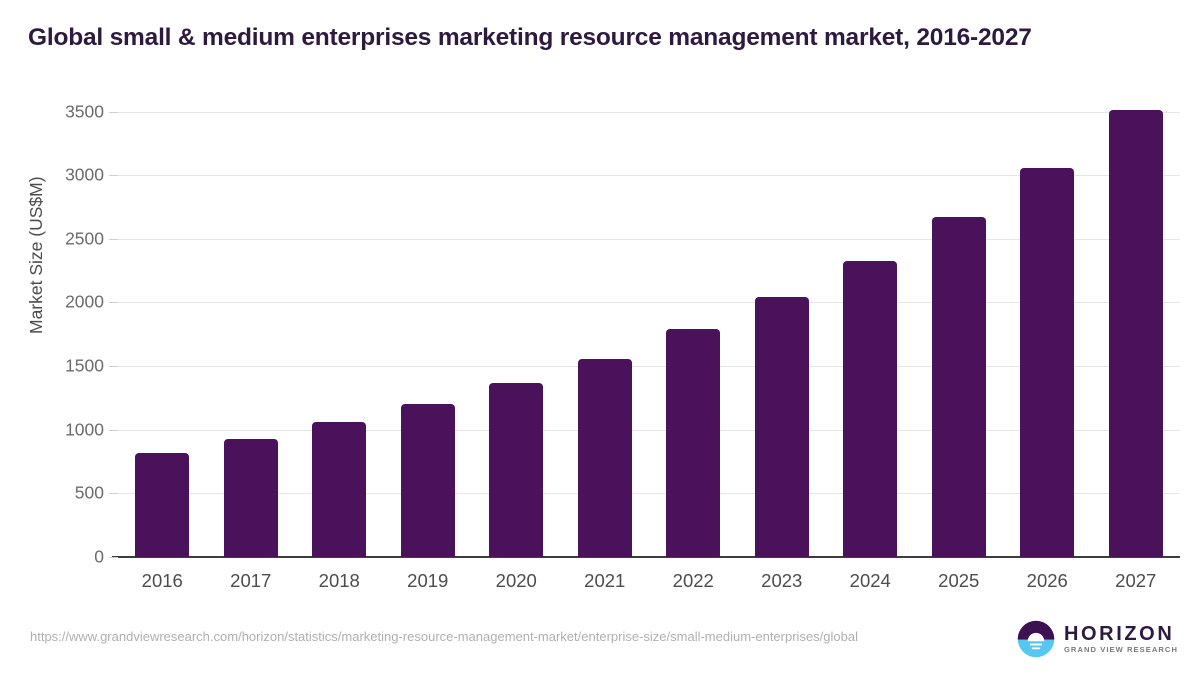  What do you see at coordinates (1047, 580) in the screenshot?
I see `x-axis-tick-label: 2026` at bounding box center [1047, 580].